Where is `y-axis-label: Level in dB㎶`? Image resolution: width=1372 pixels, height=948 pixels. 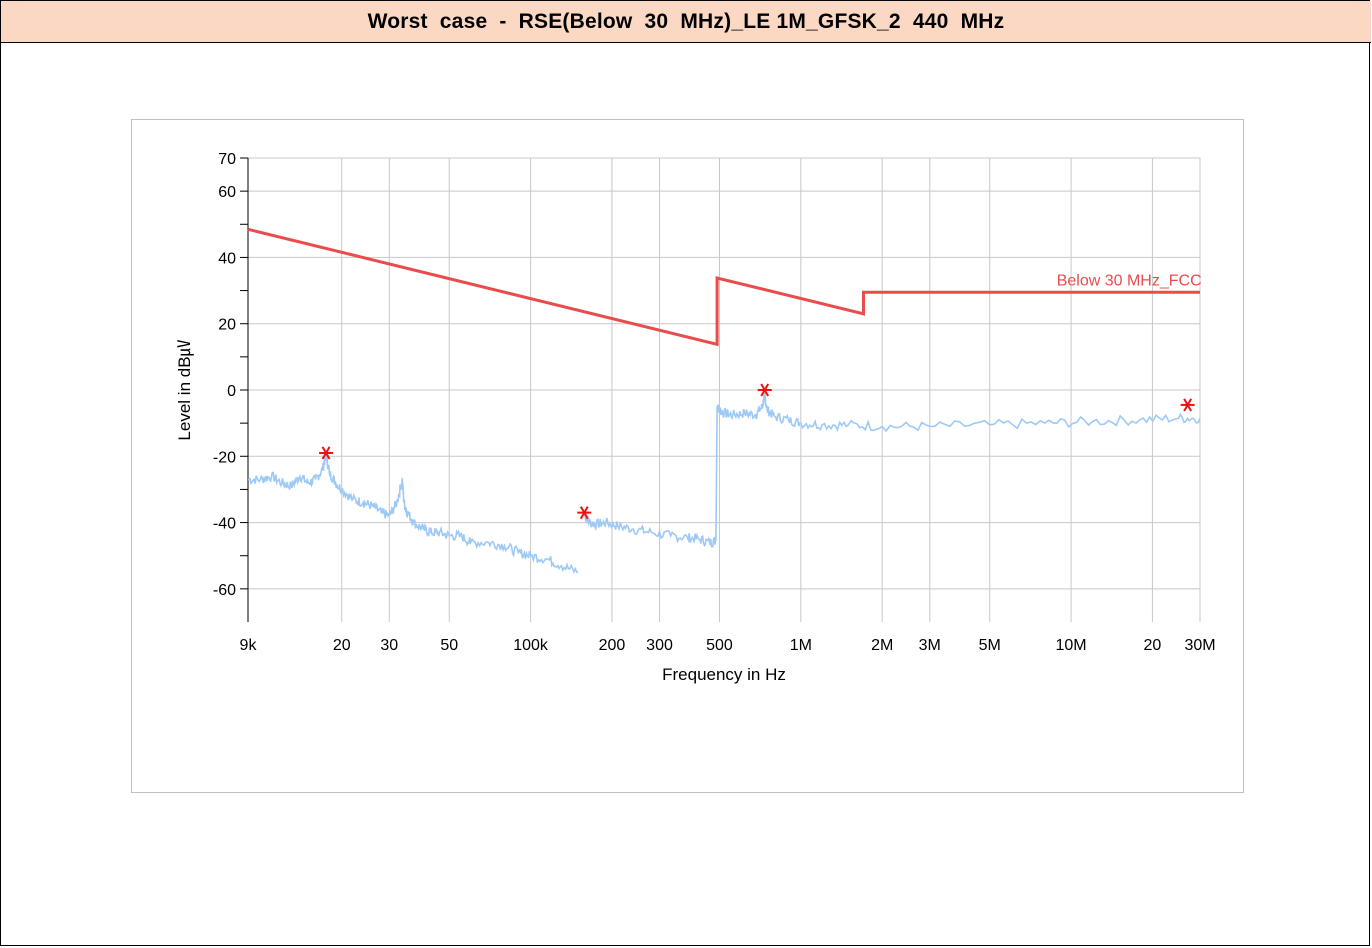 y-axis-label: Level in dB㎶ is located at coordinates (185, 389).